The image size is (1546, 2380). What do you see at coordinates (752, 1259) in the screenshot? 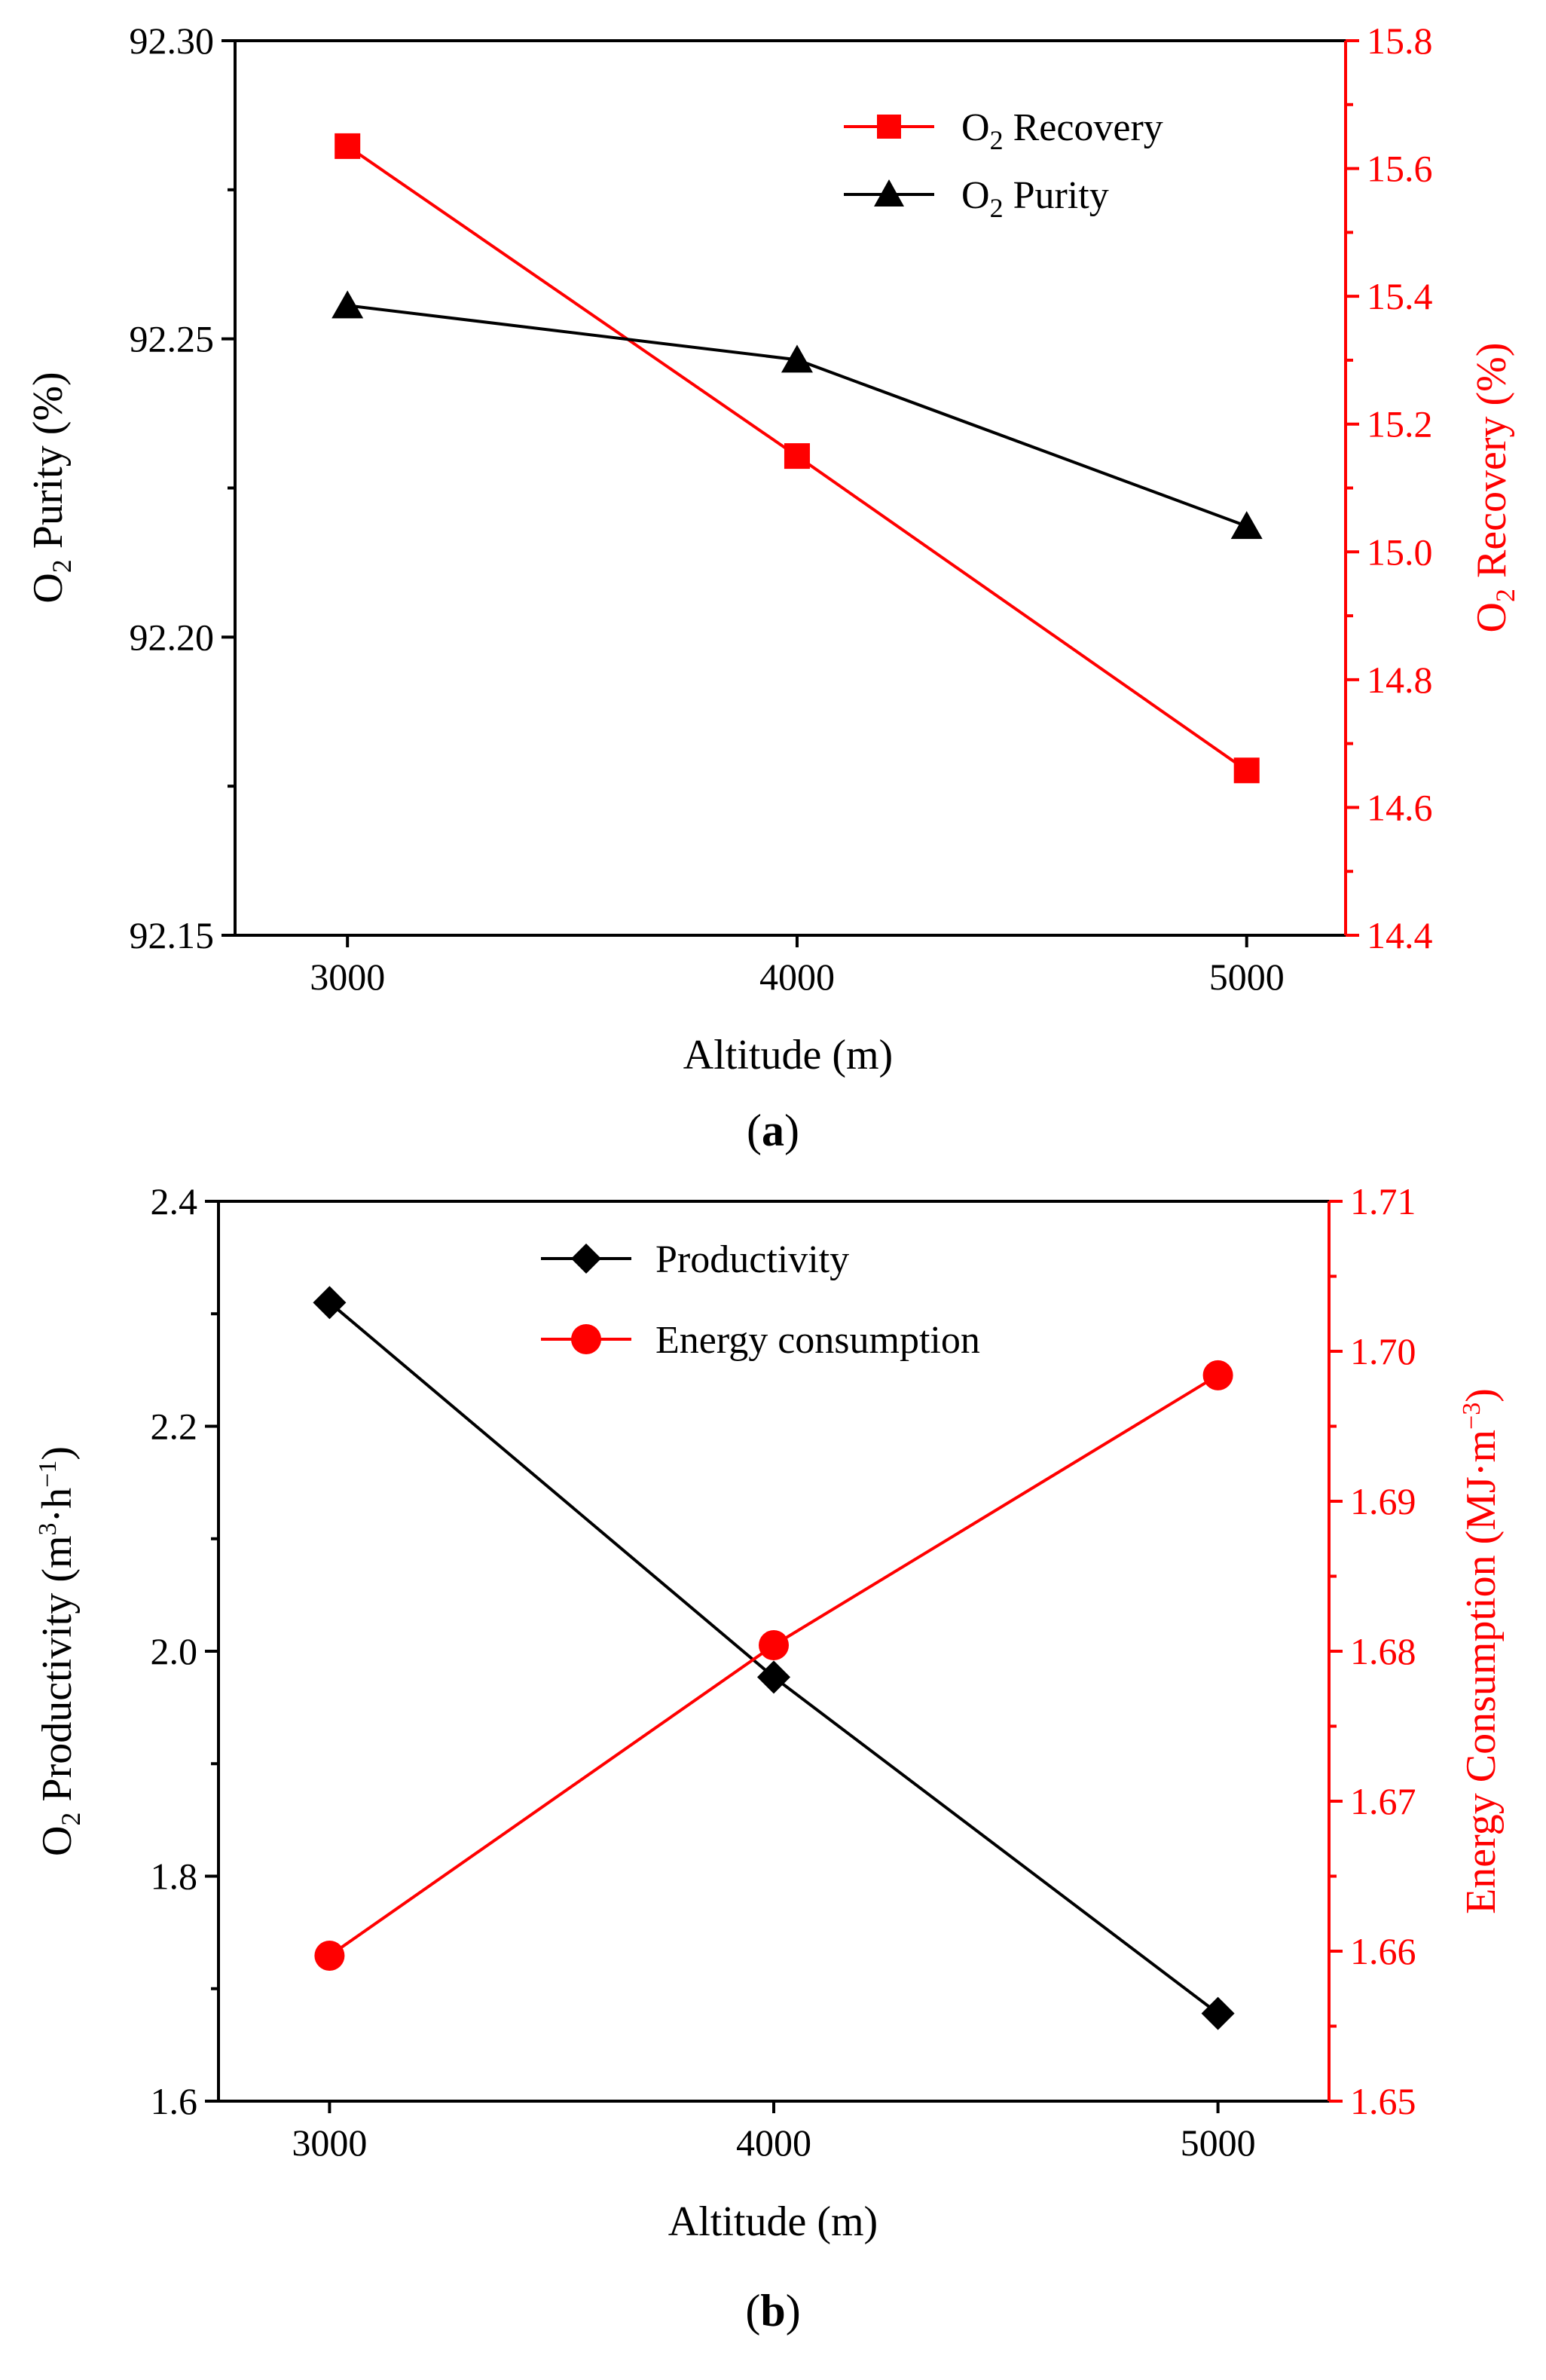
I see `legend-label-productivity: Productivity` at bounding box center [752, 1259].